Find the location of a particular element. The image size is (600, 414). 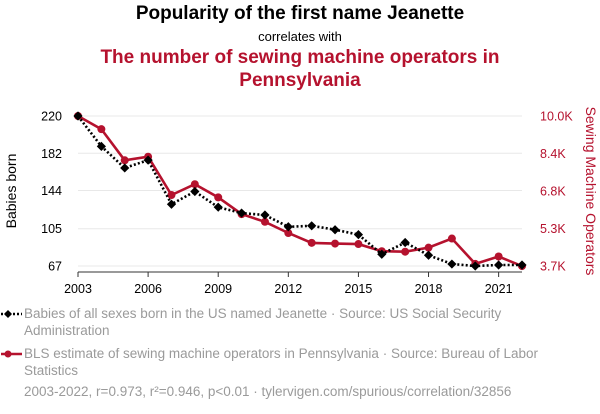

y-tick-right-label: 5.3K is located at coordinates (553, 229).